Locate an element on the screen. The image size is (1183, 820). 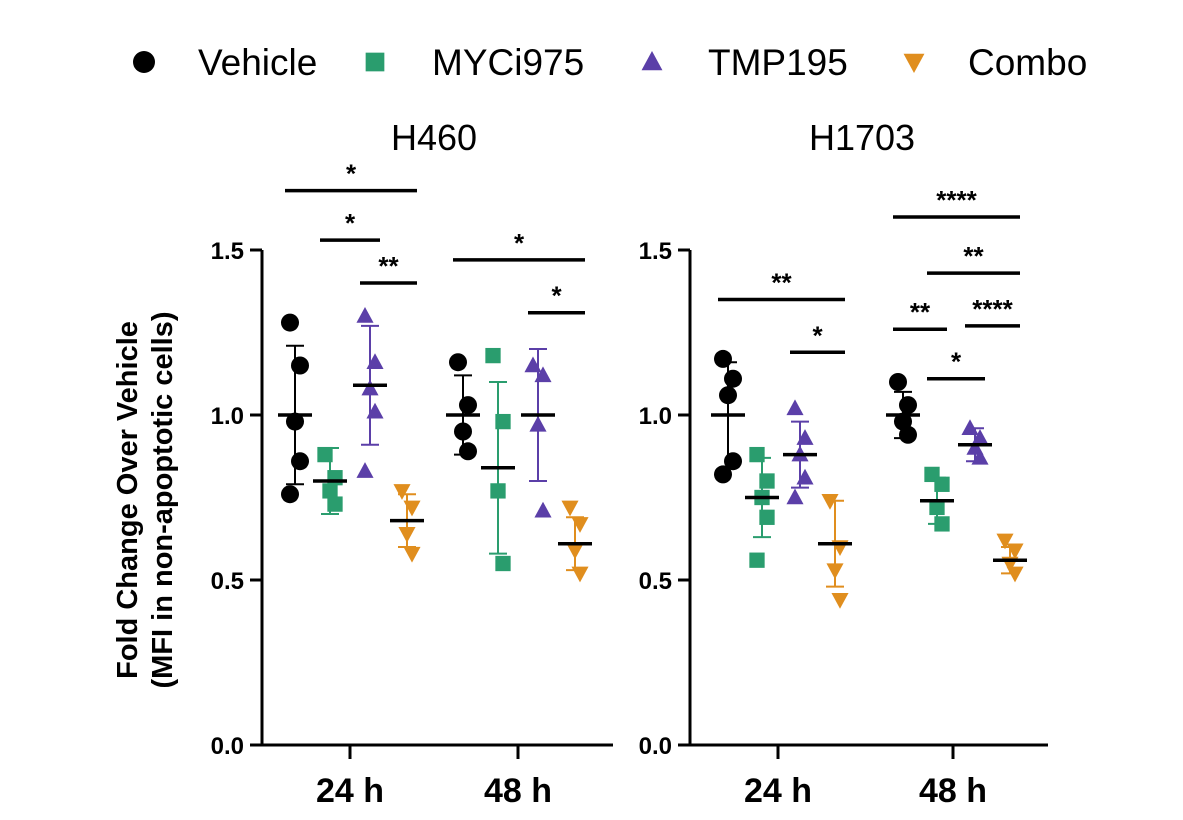
legend-marker-vehicle is located at coordinates (144, 62).